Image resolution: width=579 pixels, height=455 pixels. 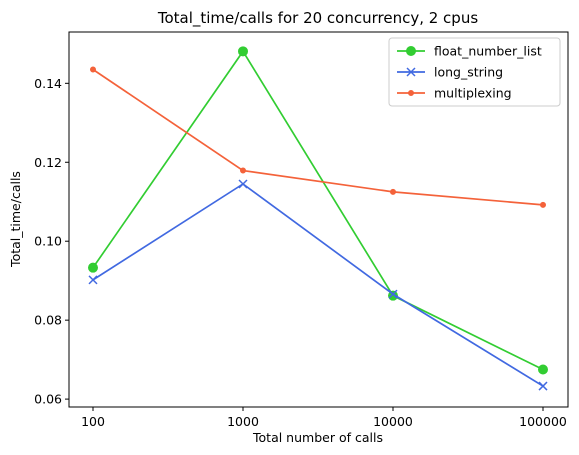 What do you see at coordinates (48, 399) in the screenshot?
I see `y-tick-label: 0.06` at bounding box center [48, 399].